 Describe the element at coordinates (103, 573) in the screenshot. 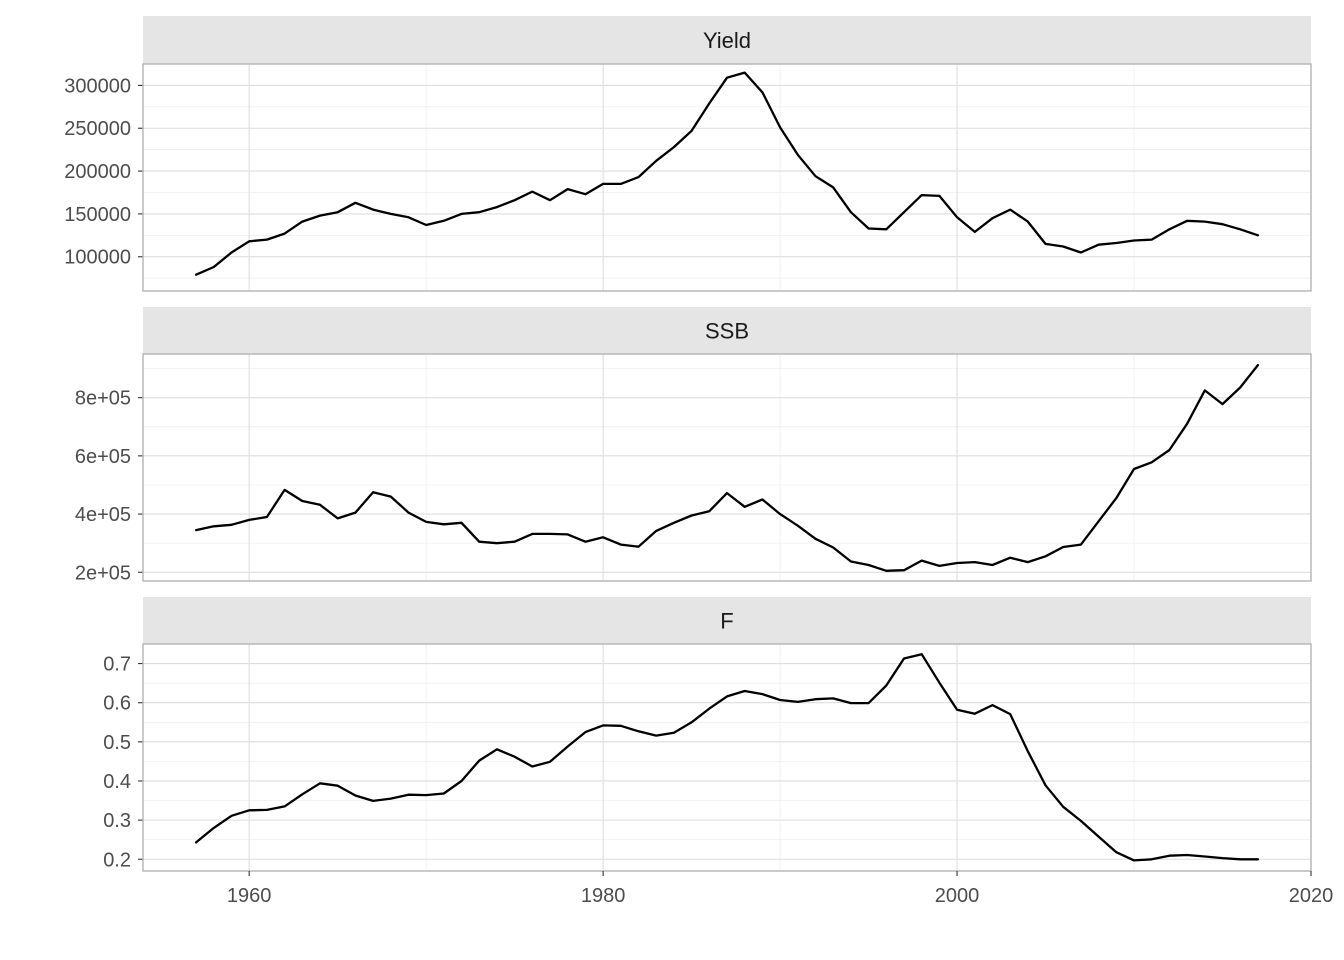

I see `y-tick-label: 2e+05` at that location.